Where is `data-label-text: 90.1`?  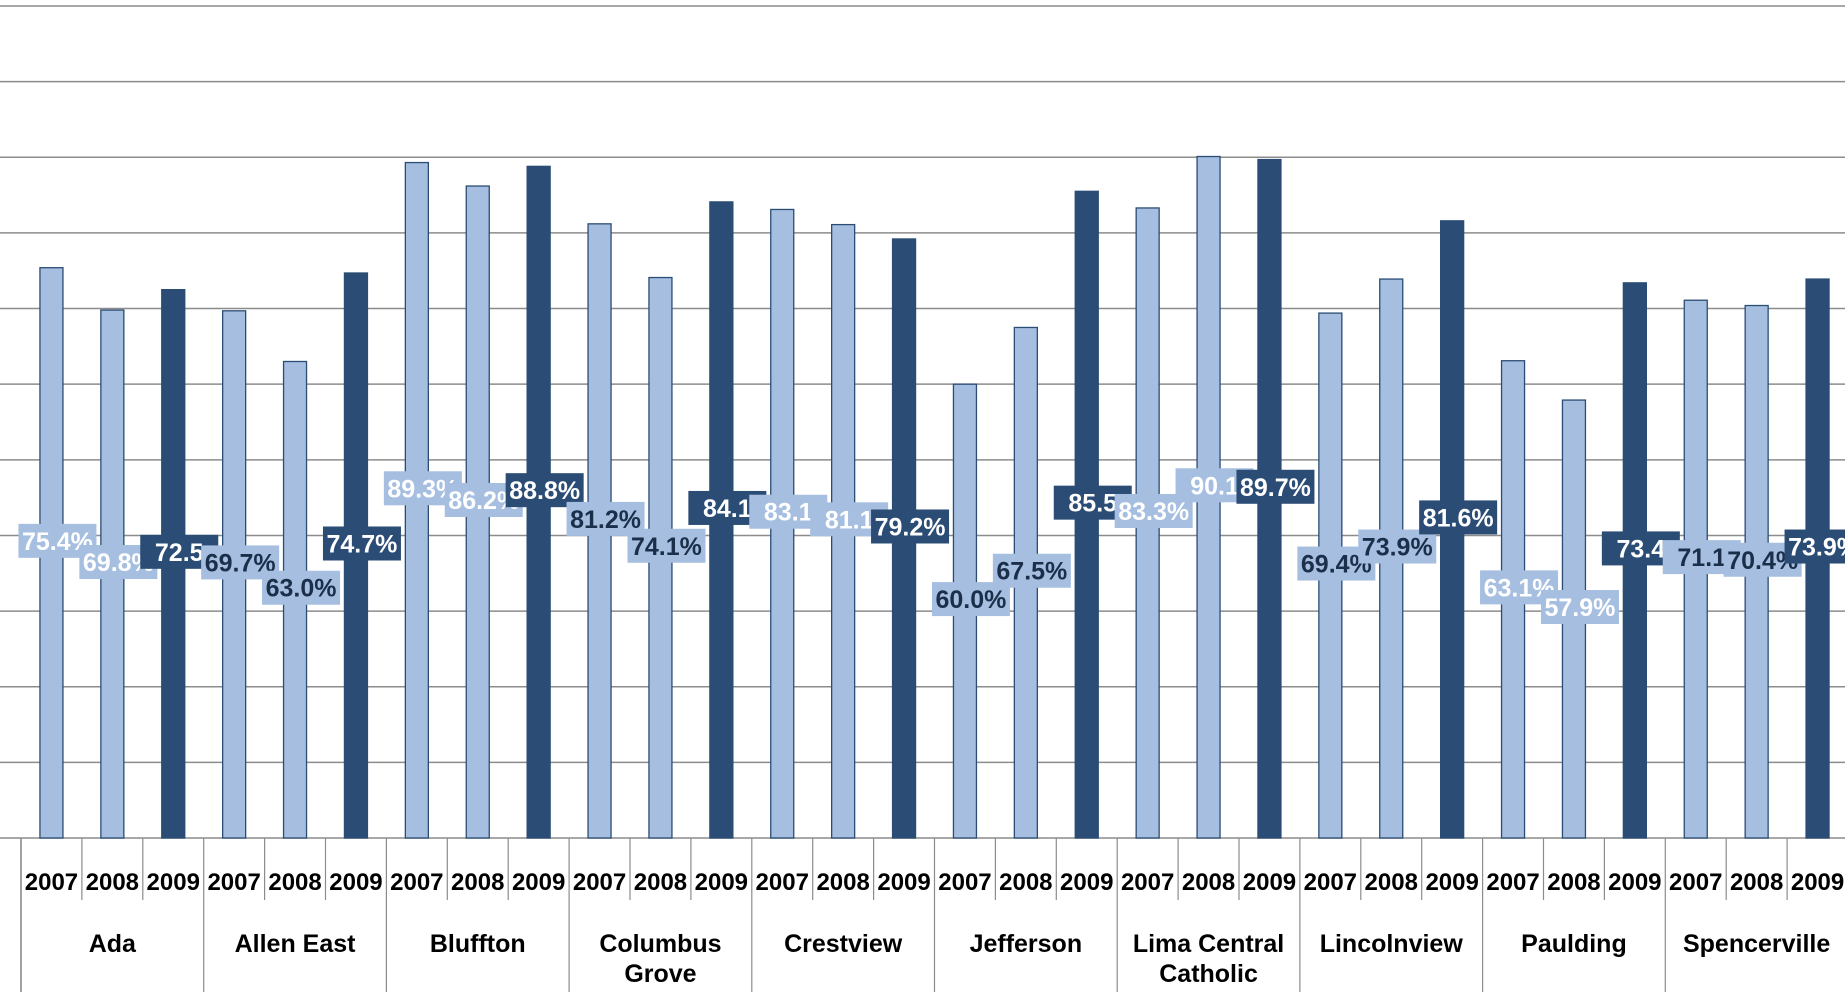 data-label-text: 90.1 is located at coordinates (1214, 486).